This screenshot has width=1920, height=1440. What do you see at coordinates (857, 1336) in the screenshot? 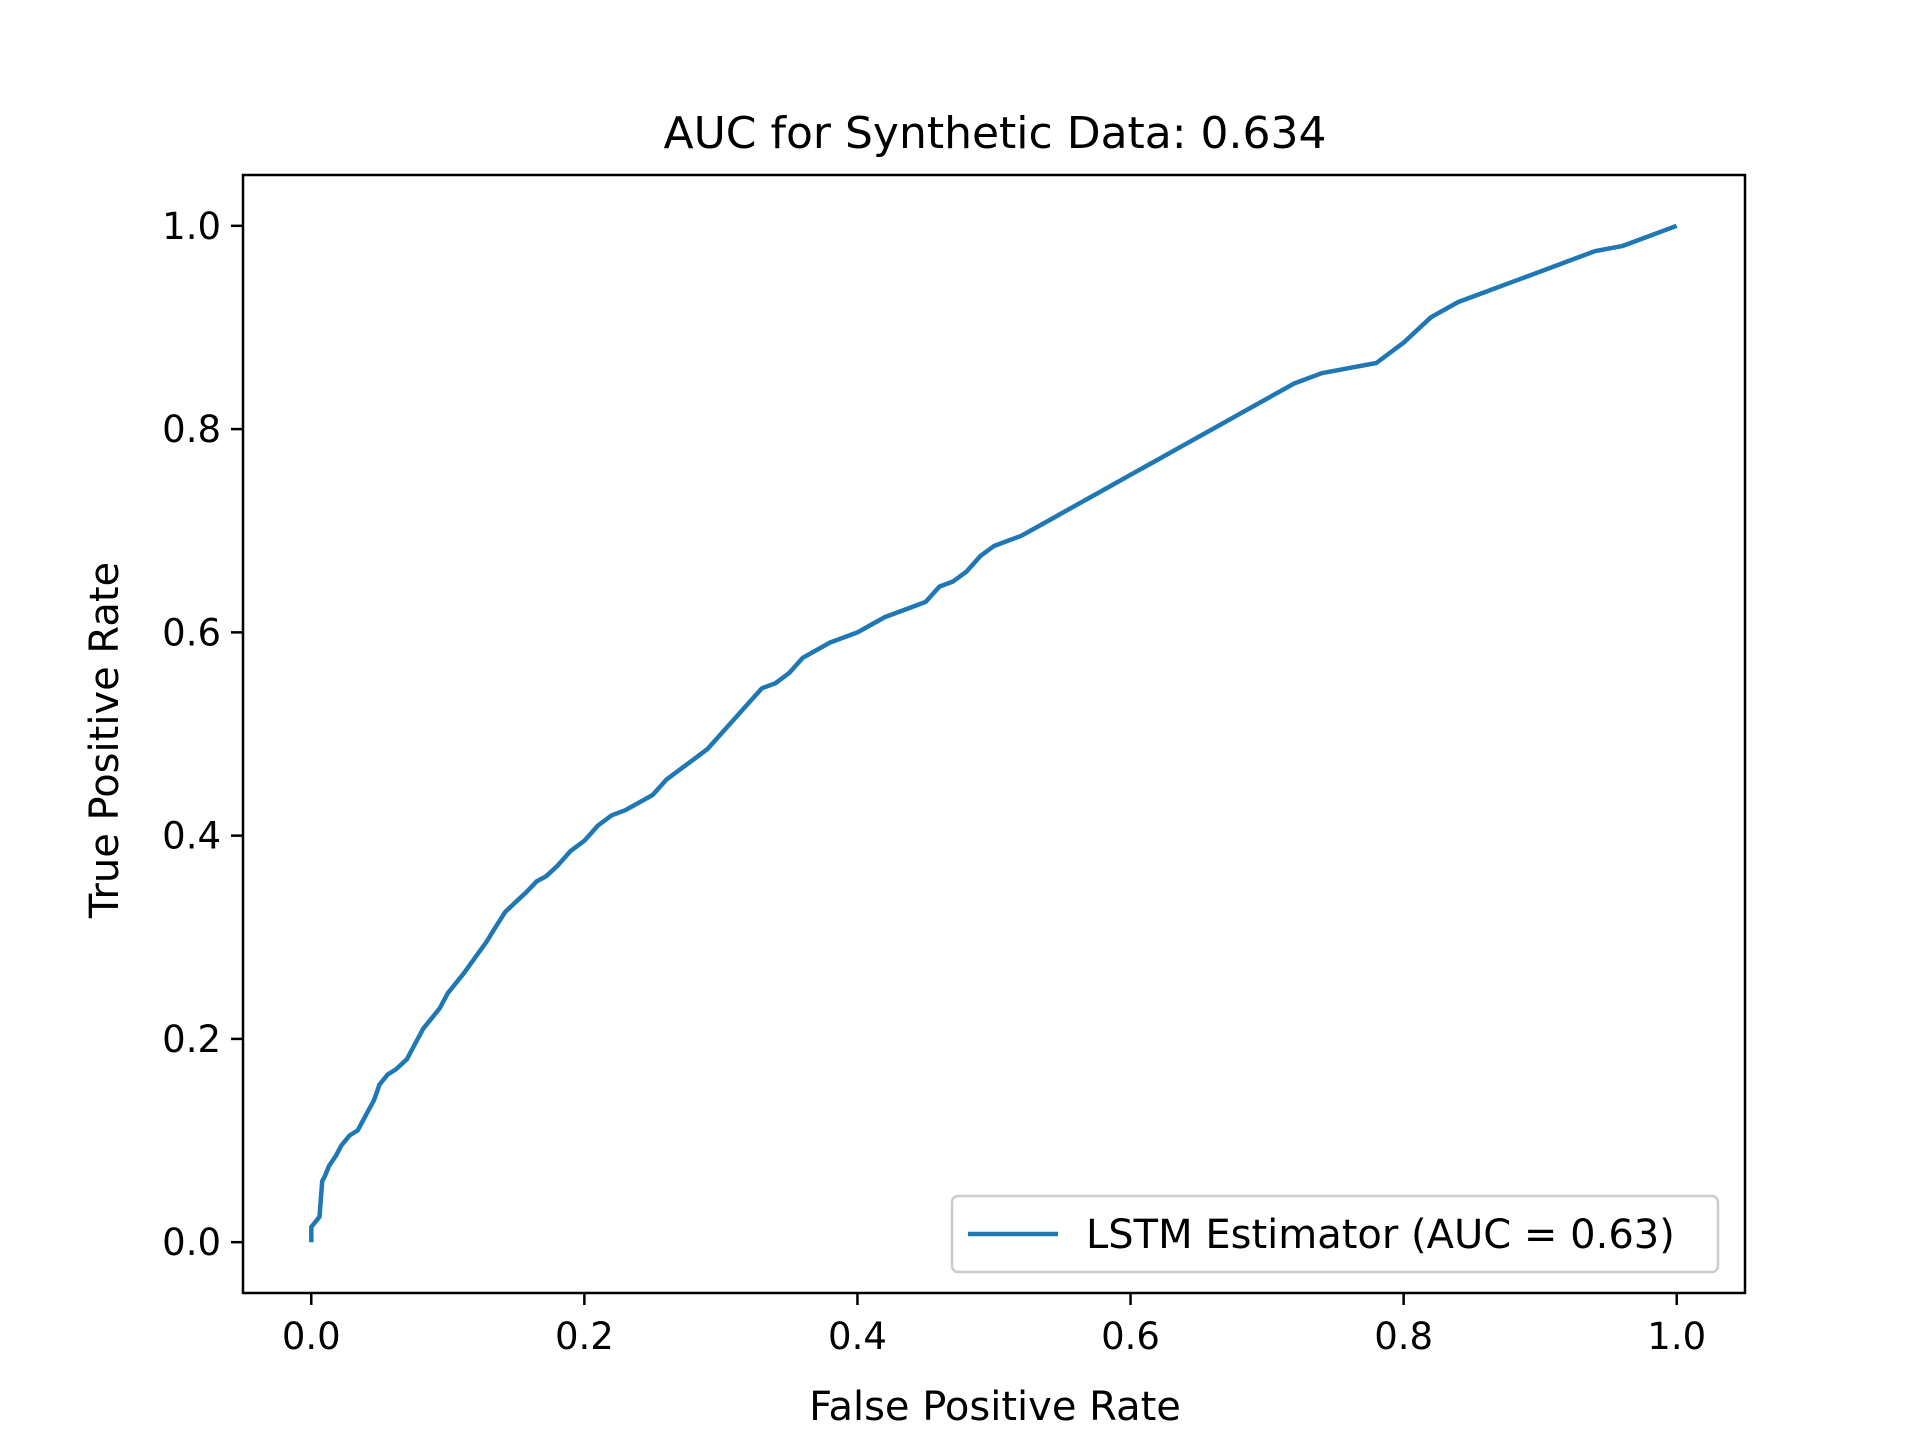
I see `x-tick-label: 0.4` at bounding box center [857, 1336].